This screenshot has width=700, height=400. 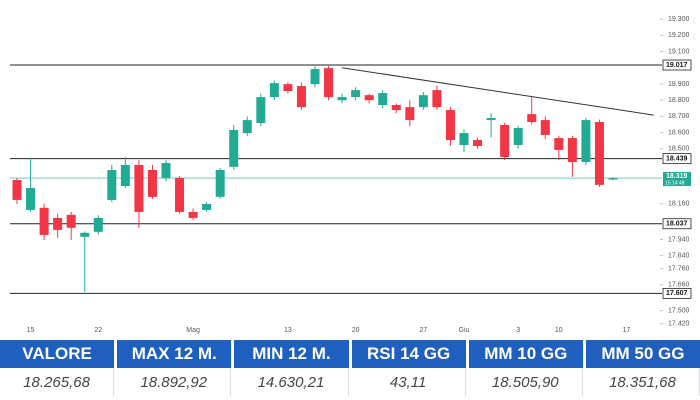 What do you see at coordinates (679, 35) in the screenshot?
I see `y-tick-label: 19.200` at bounding box center [679, 35].